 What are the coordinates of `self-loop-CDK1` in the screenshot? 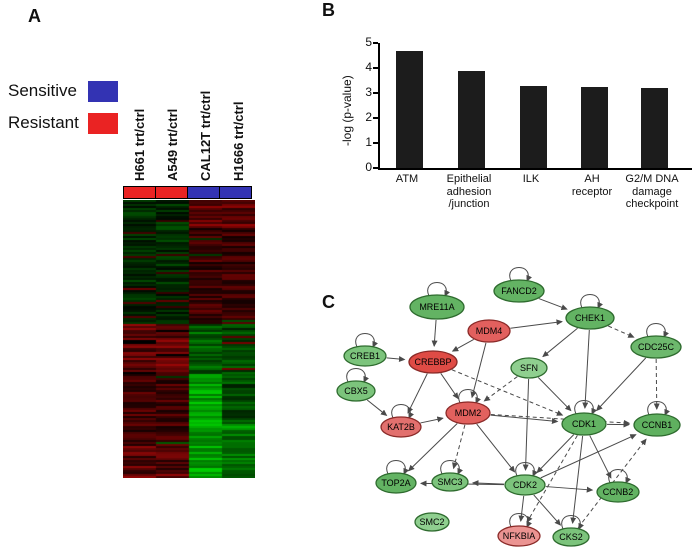 It's located at (585, 407).